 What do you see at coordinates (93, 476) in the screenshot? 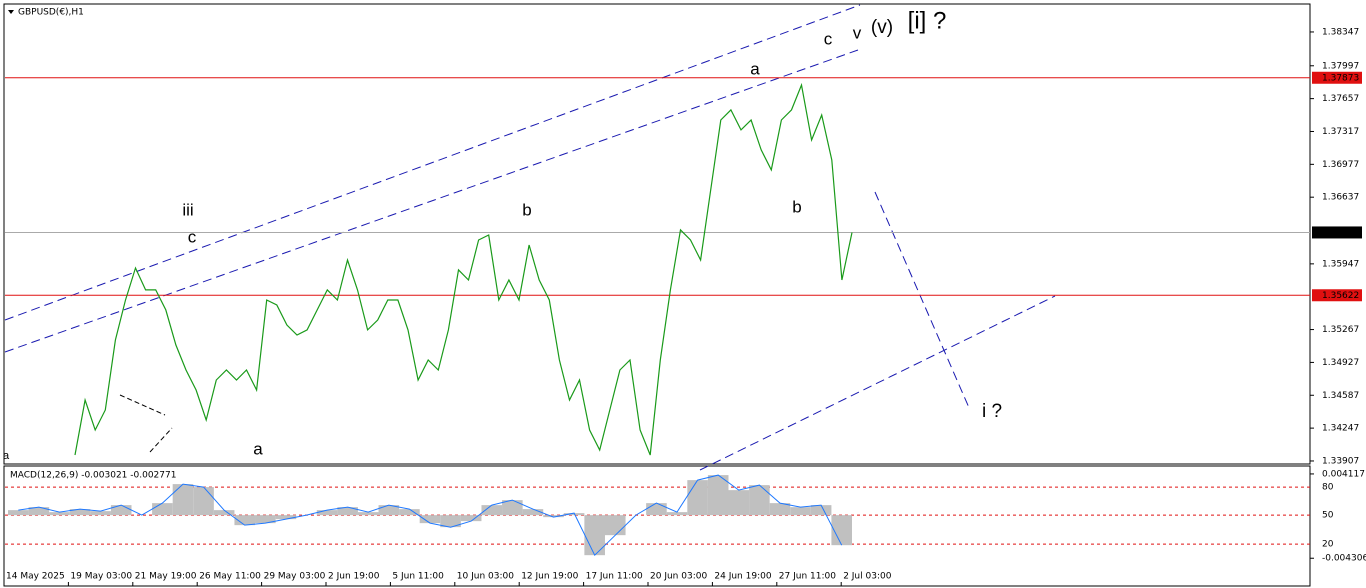
I see `macd-title: MACD(12,26,9) -0.003021 -0.002771` at bounding box center [93, 476].